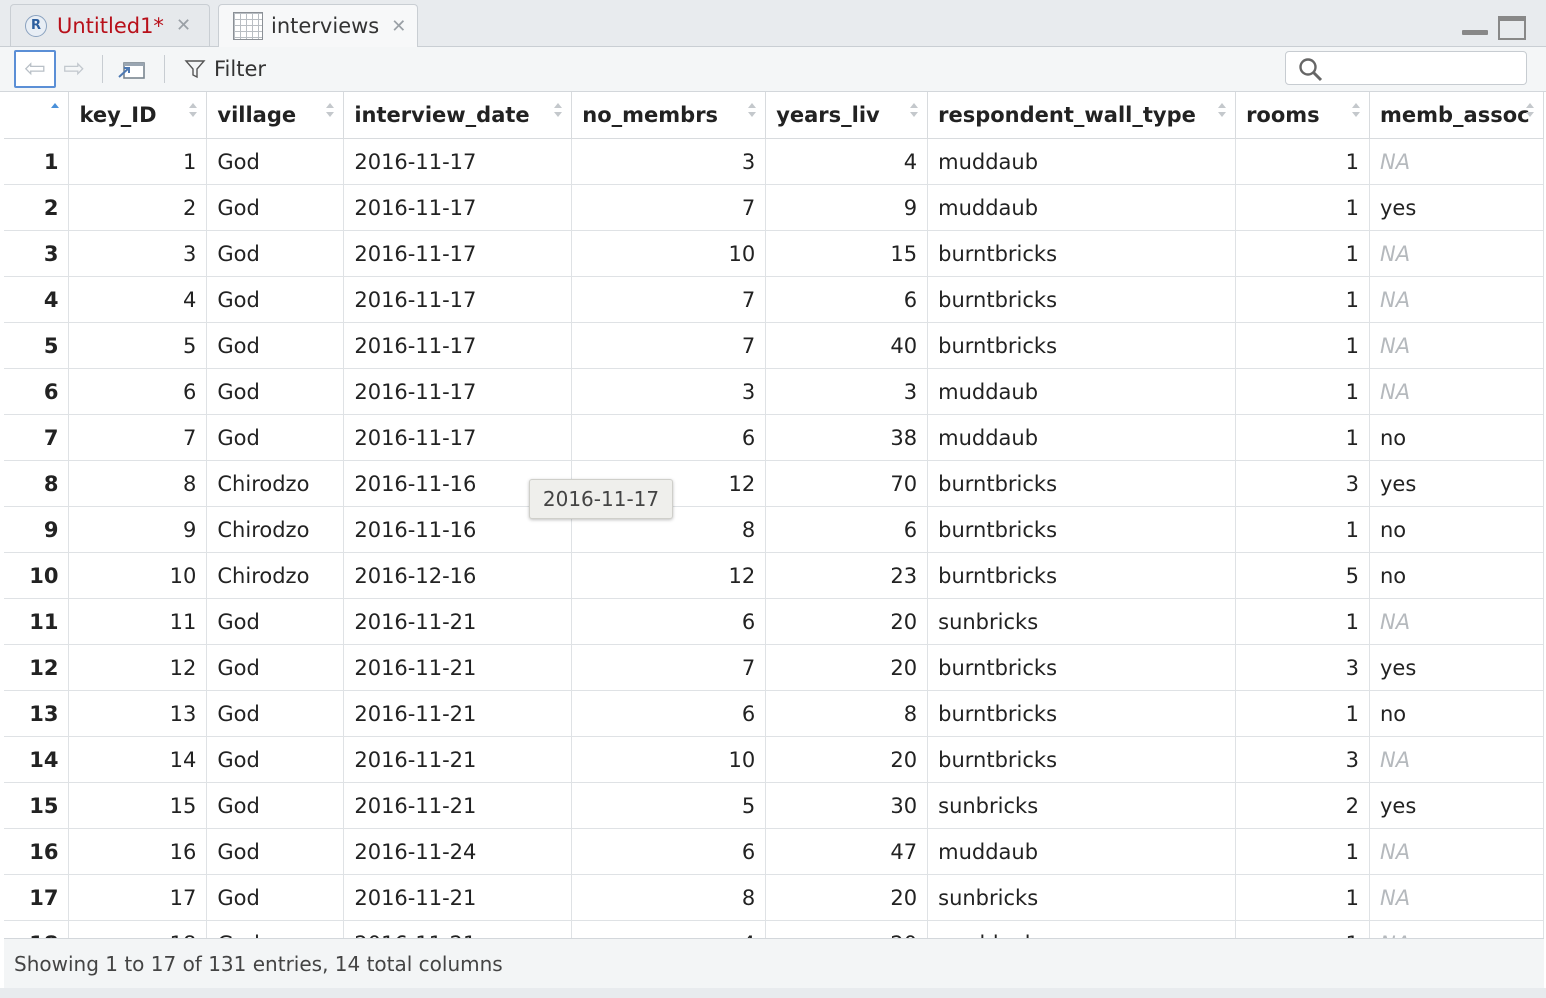  Describe the element at coordinates (458, 115) in the screenshot. I see `column-header-interview-date: interview_date` at that location.